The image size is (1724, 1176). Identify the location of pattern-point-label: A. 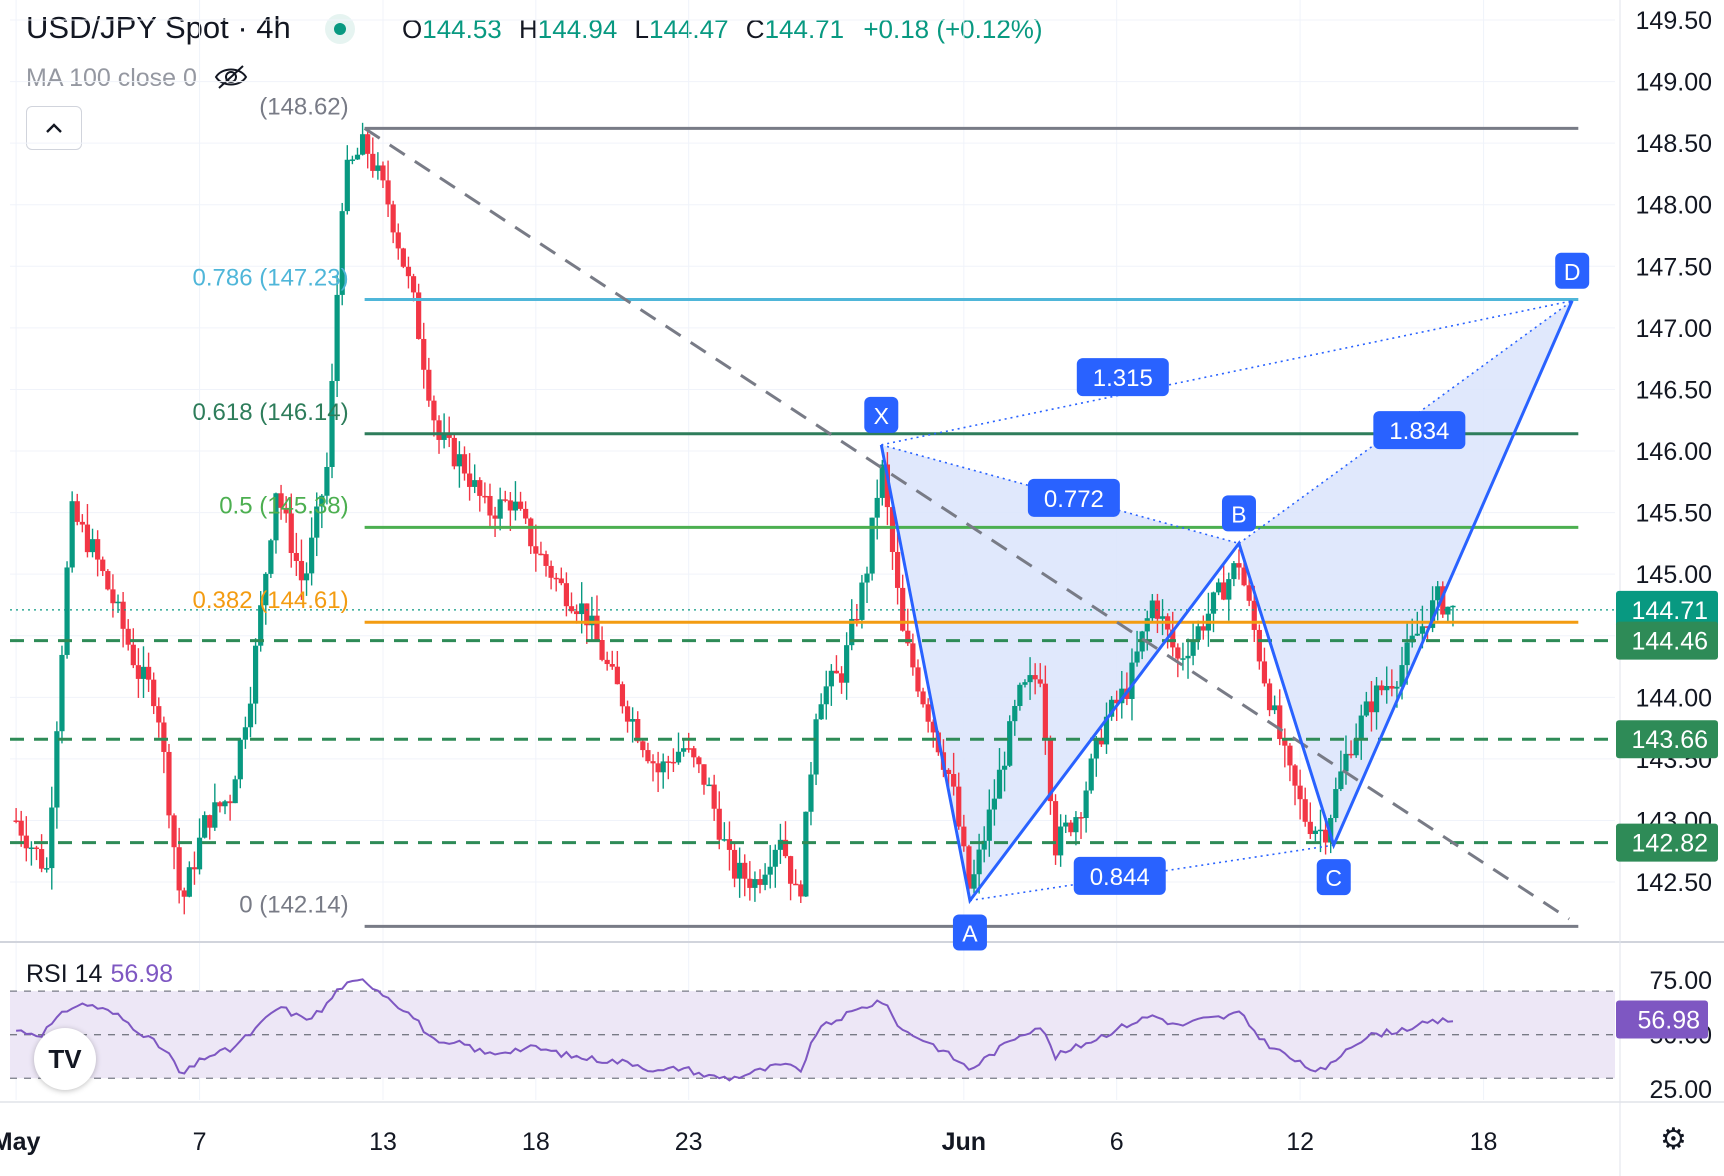
(970, 934).